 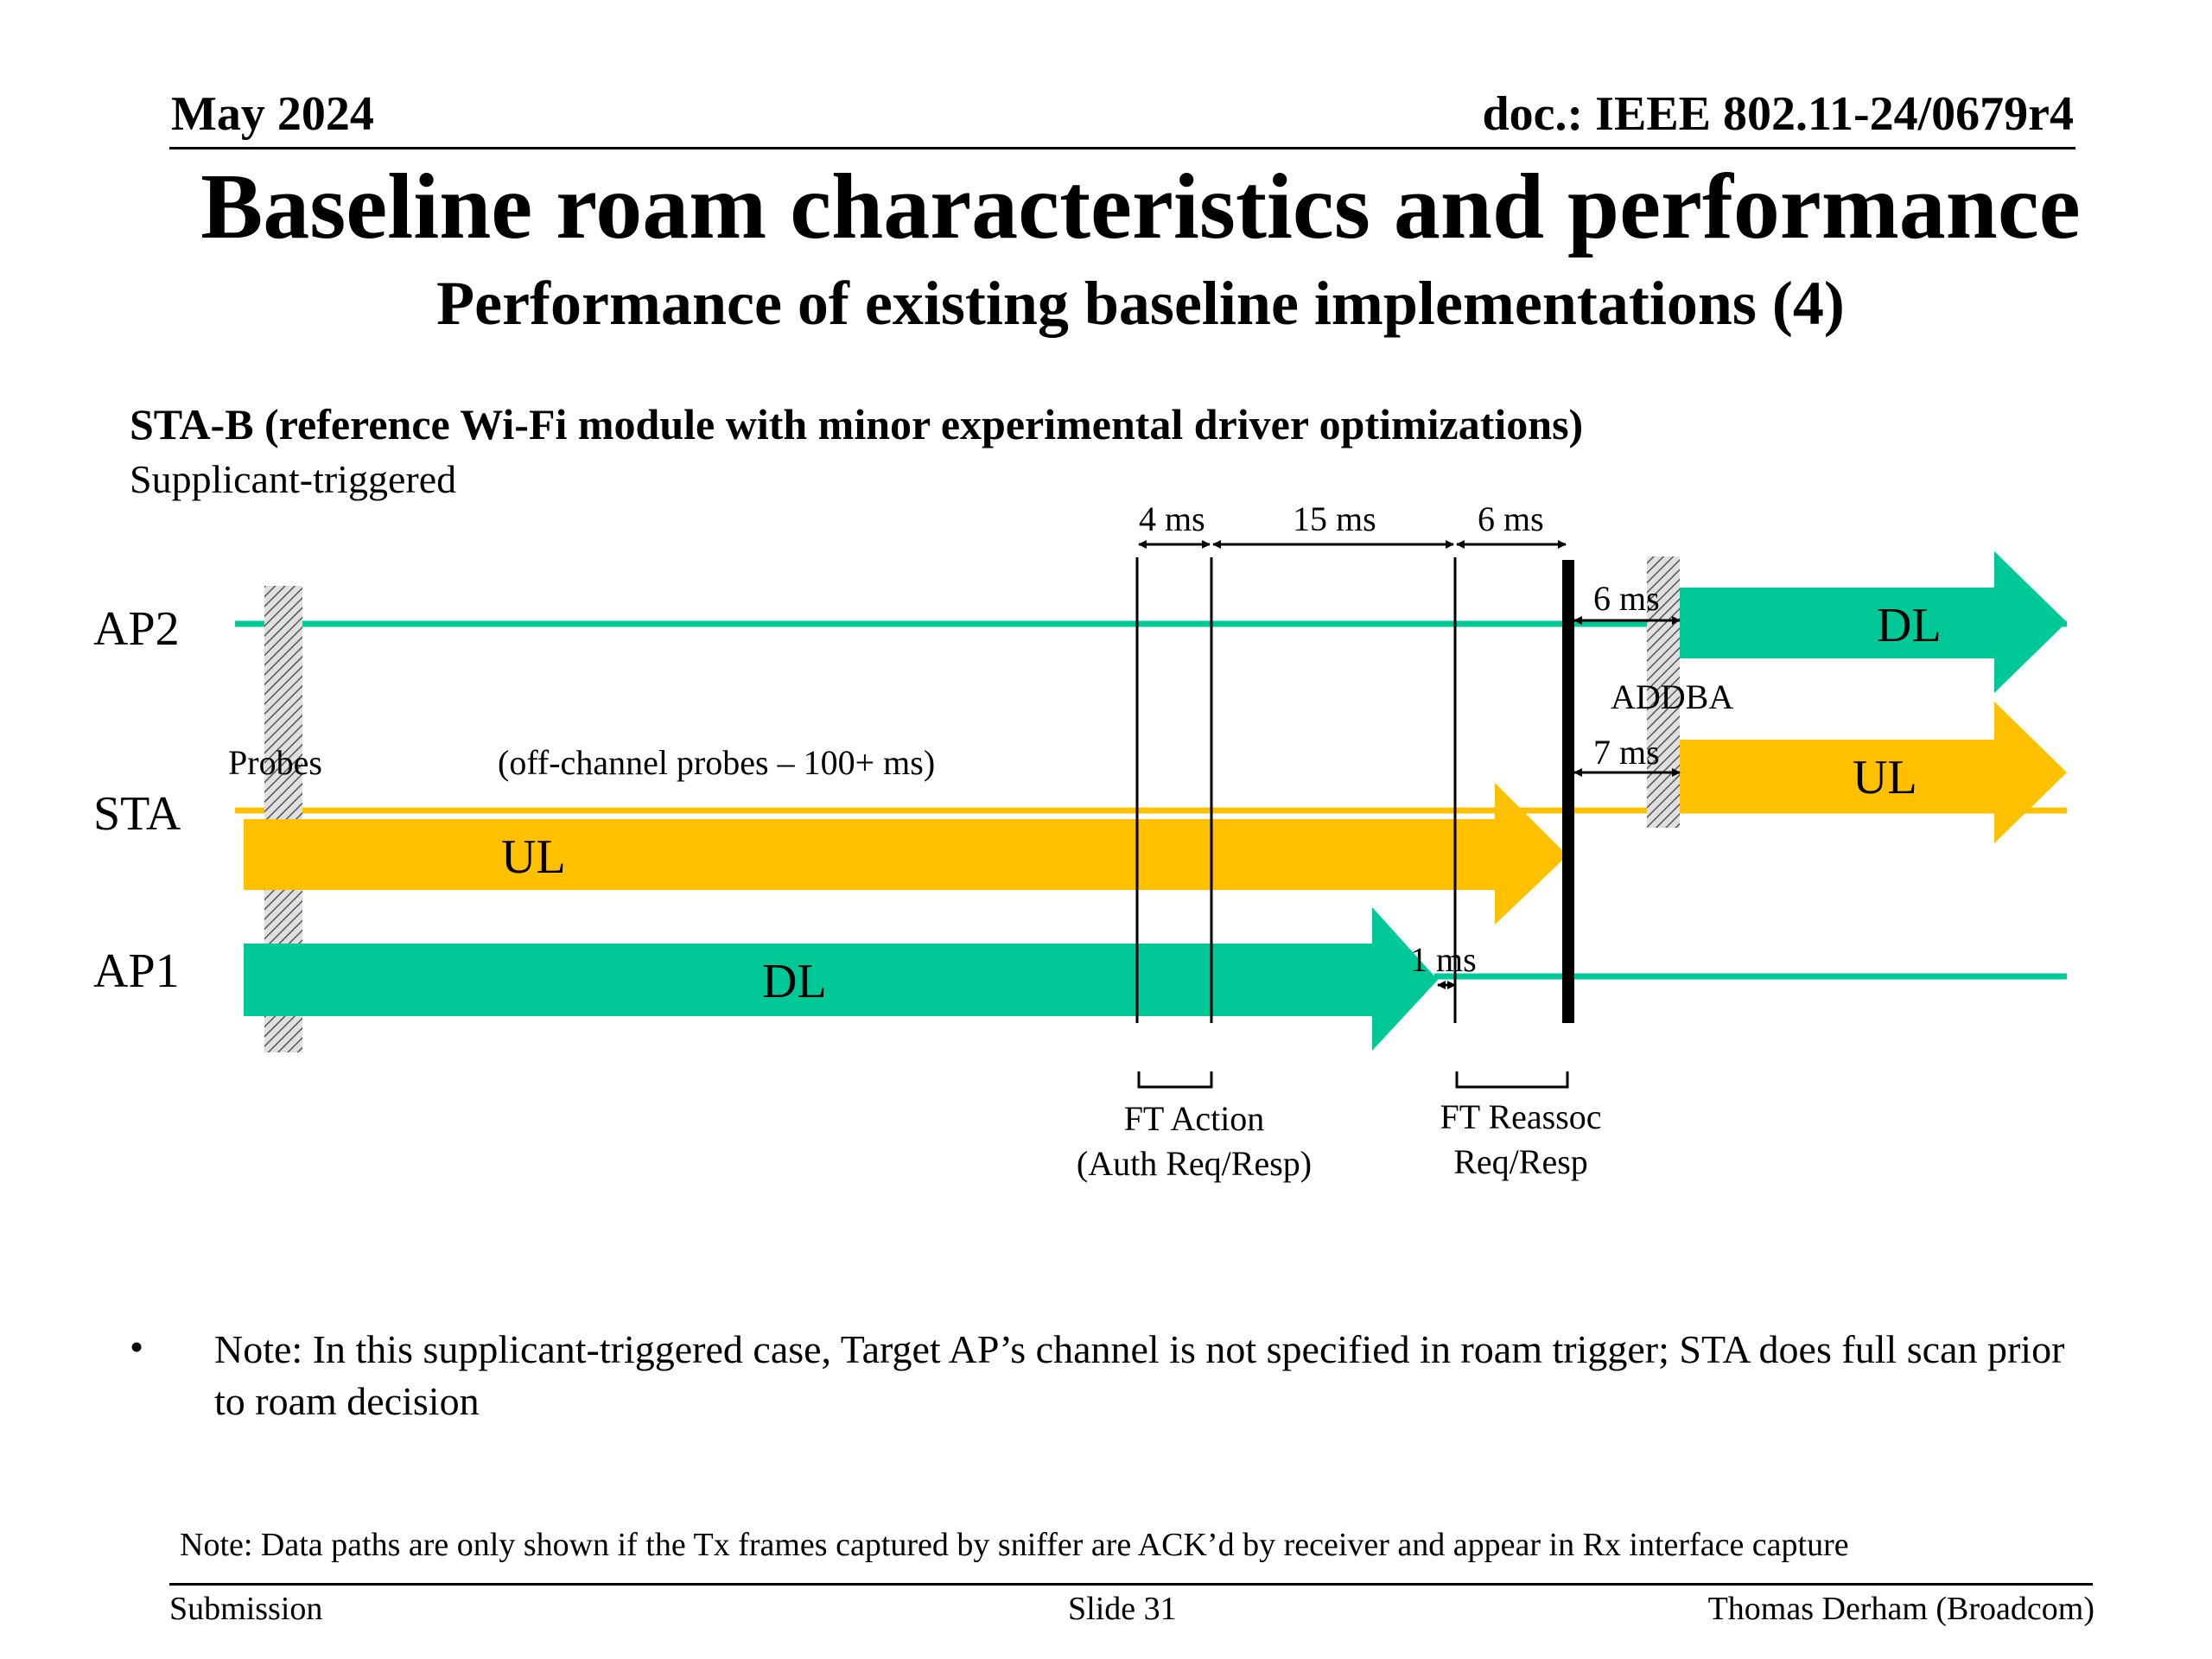 What do you see at coordinates (1194, 1163) in the screenshot?
I see `ft-action-label-2: (Auth Req/Resp)` at bounding box center [1194, 1163].